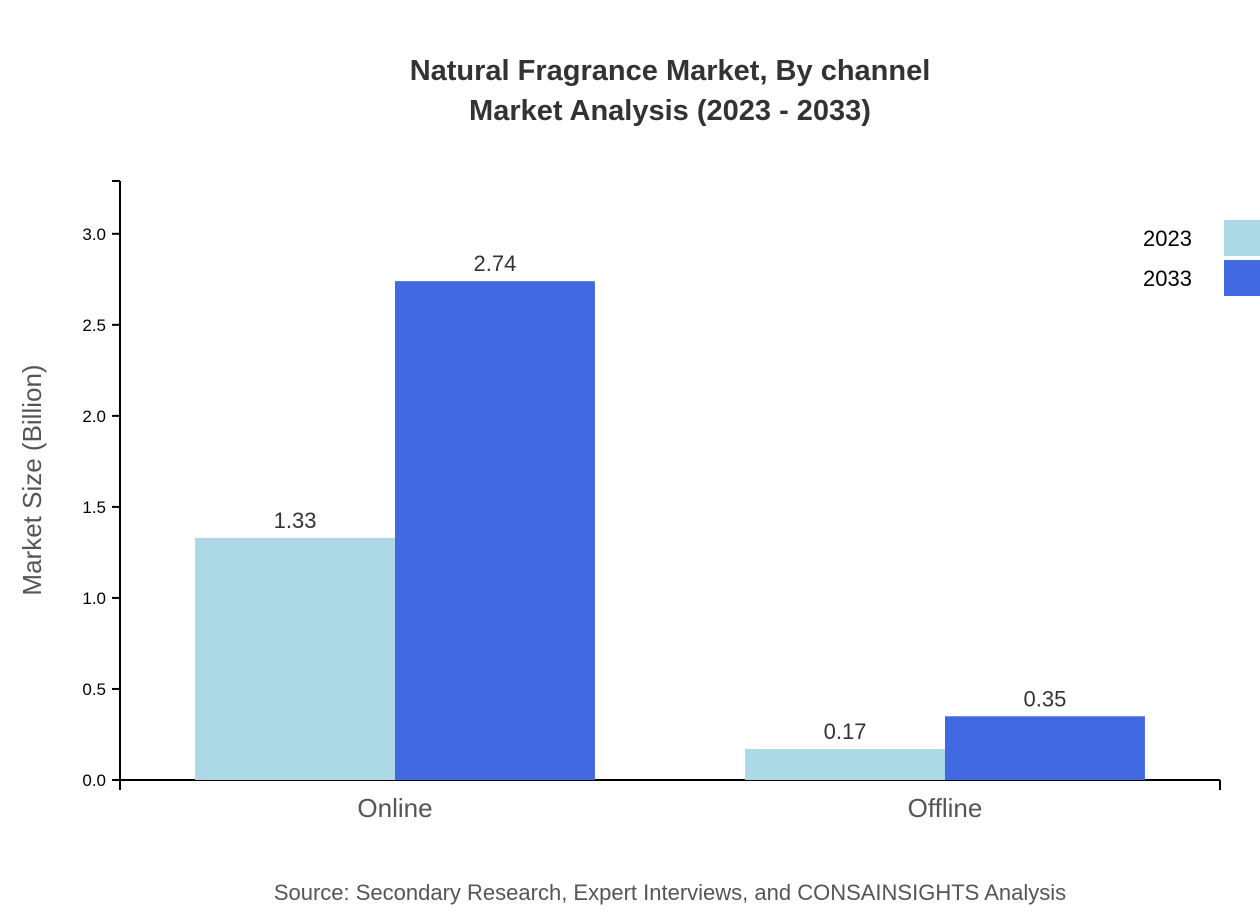 This screenshot has height=920, width=1260. What do you see at coordinates (32, 479) in the screenshot?
I see `y-axis-label: Market Size (Billion)` at bounding box center [32, 479].